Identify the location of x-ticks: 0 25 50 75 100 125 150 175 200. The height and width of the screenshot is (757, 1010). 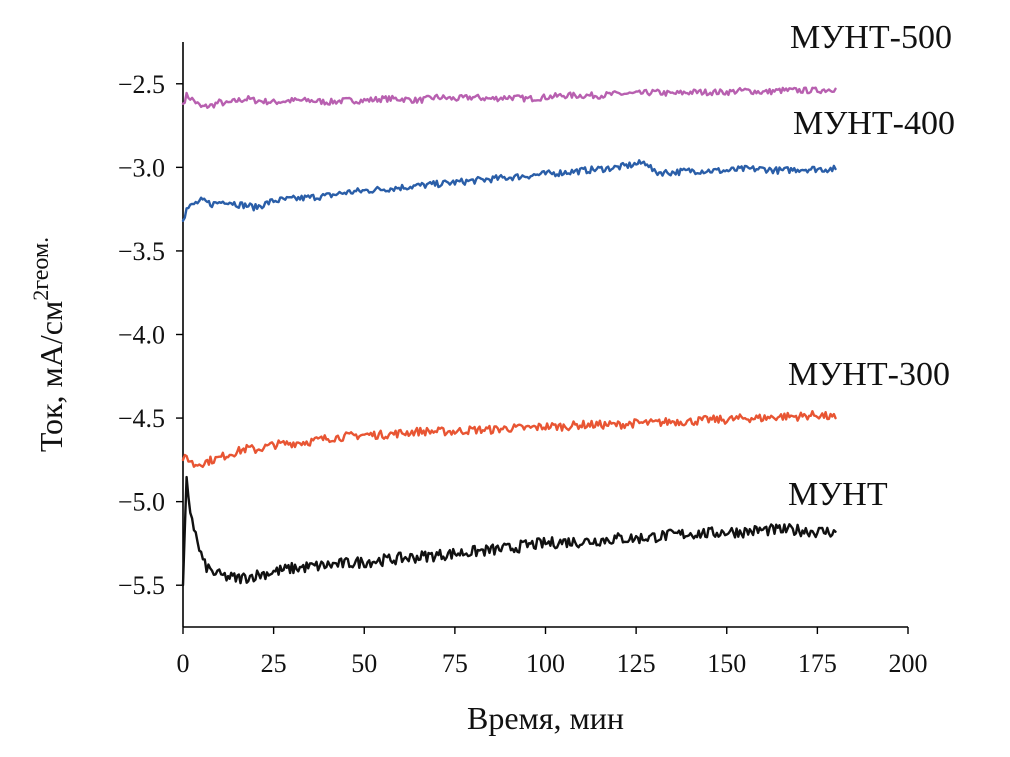
(552, 652).